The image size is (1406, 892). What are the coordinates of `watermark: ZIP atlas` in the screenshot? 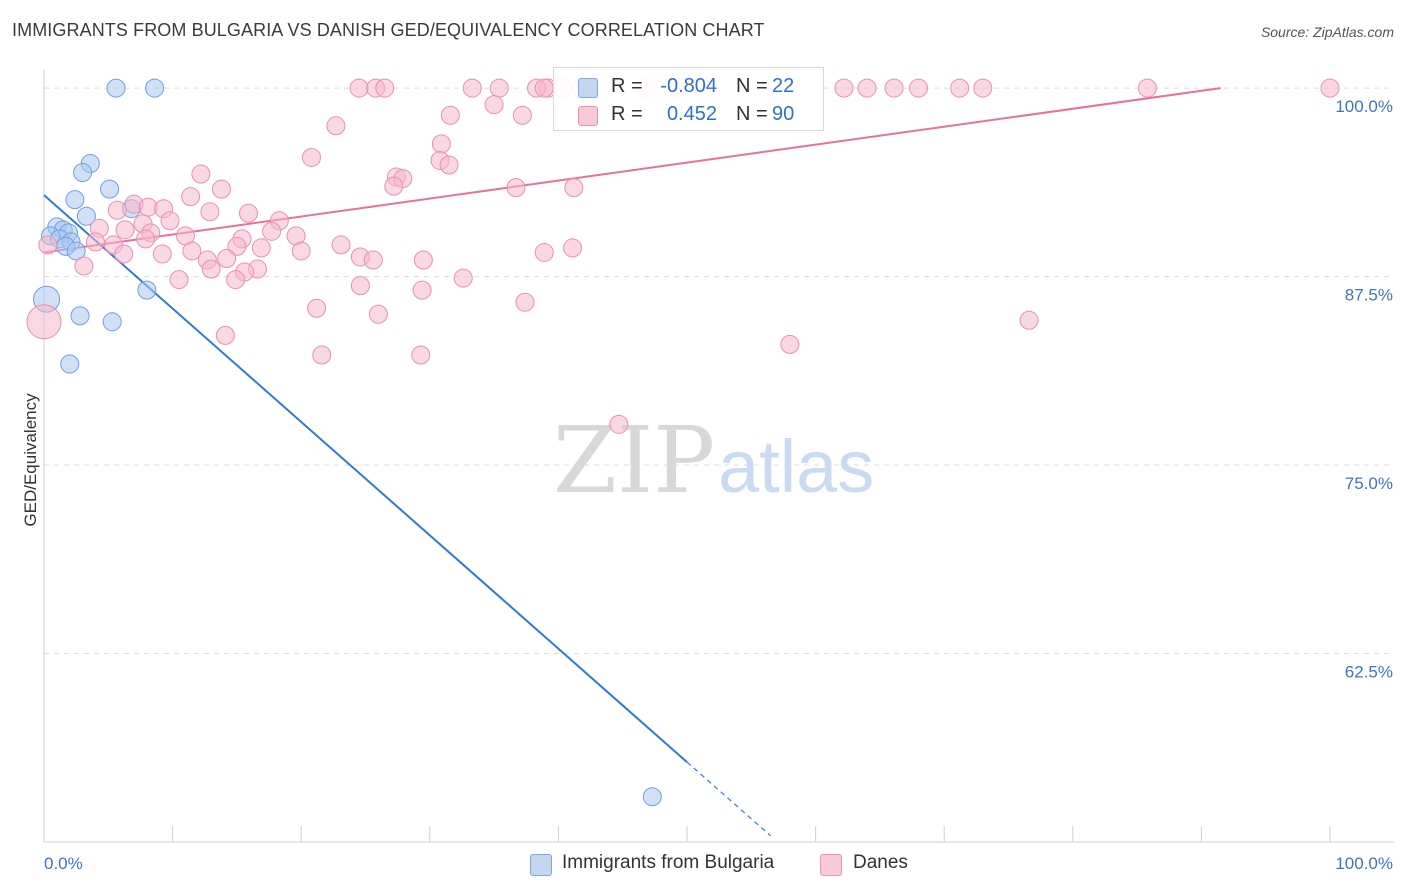 It's located at (713, 460).